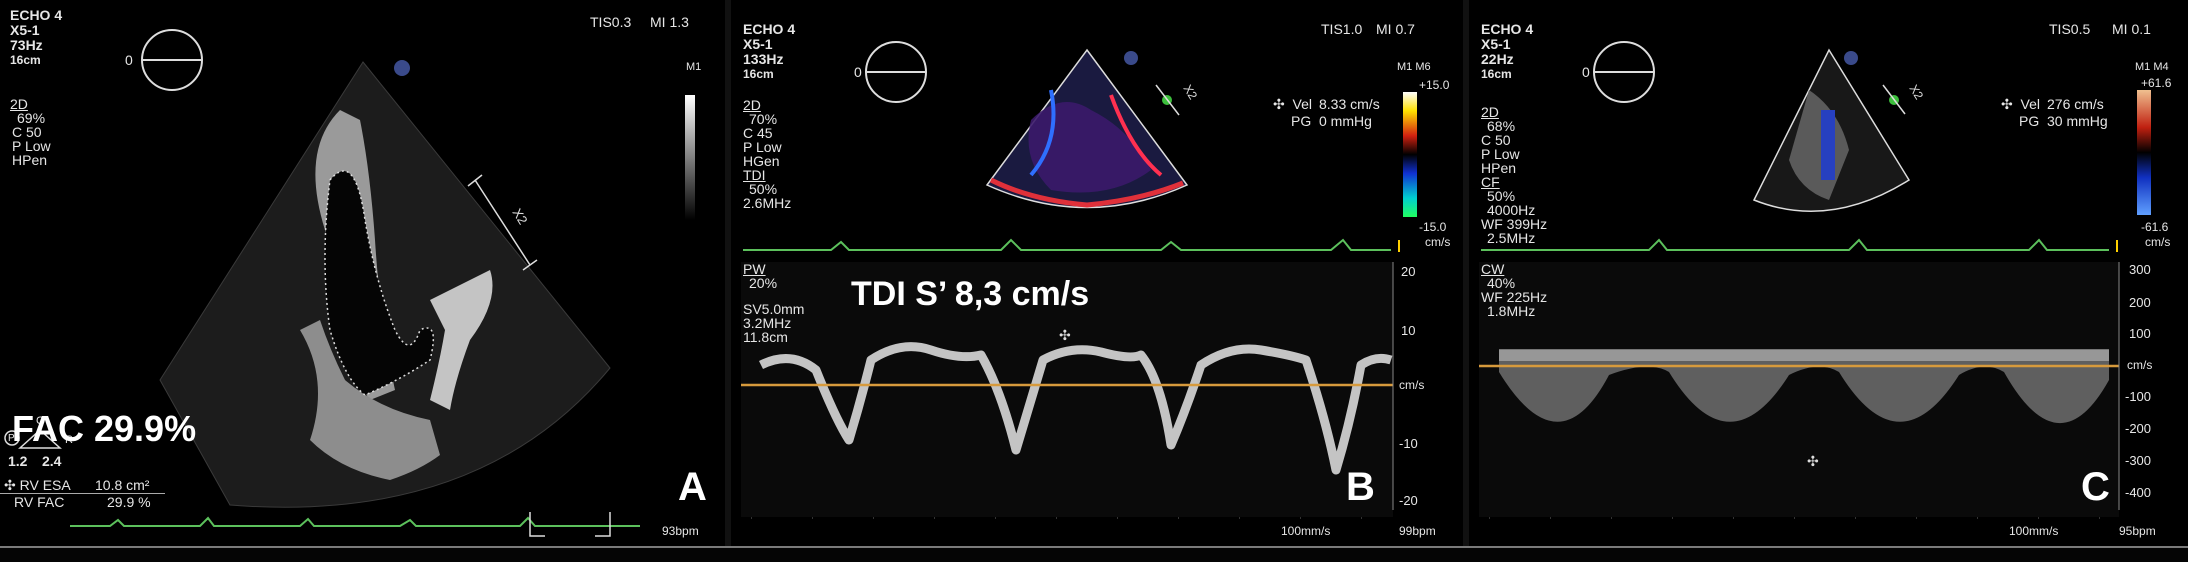 This screenshot has height=562, width=2188. Describe the element at coordinates (763, 119) in the screenshot. I see `gain-value: 70%` at that location.